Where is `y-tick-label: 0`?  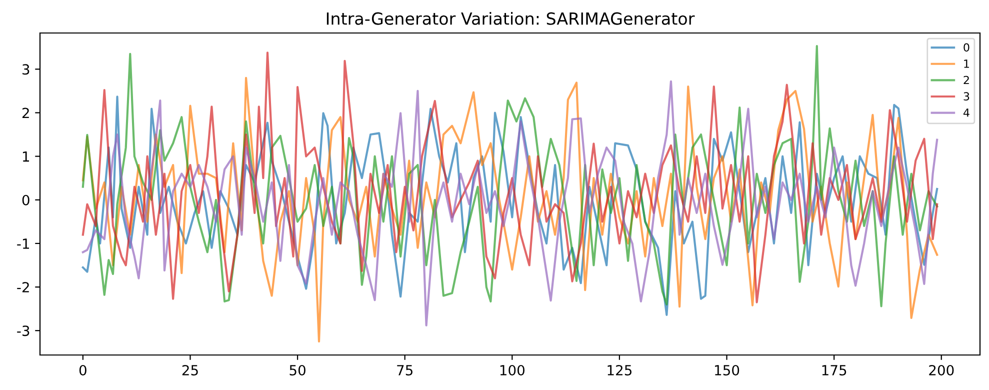
y-tick-label: 0 is located at coordinates (26, 200).